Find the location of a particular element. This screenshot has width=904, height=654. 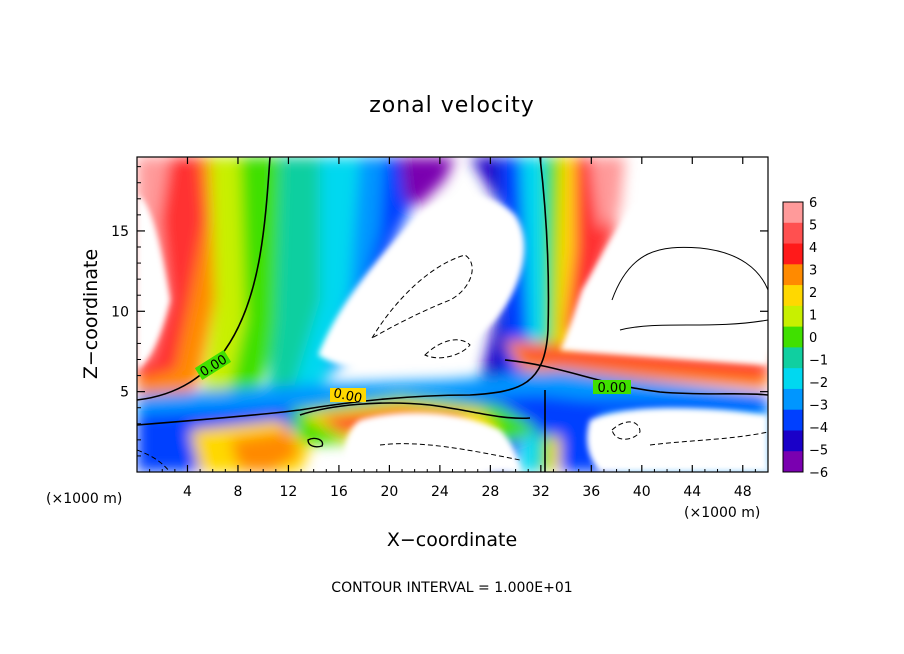

colorbar-label: 0 is located at coordinates (813, 338).